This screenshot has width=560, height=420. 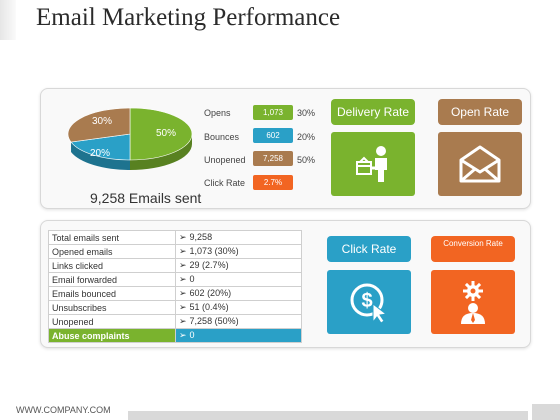 I want to click on open-rate-tile, so click(x=480, y=164).